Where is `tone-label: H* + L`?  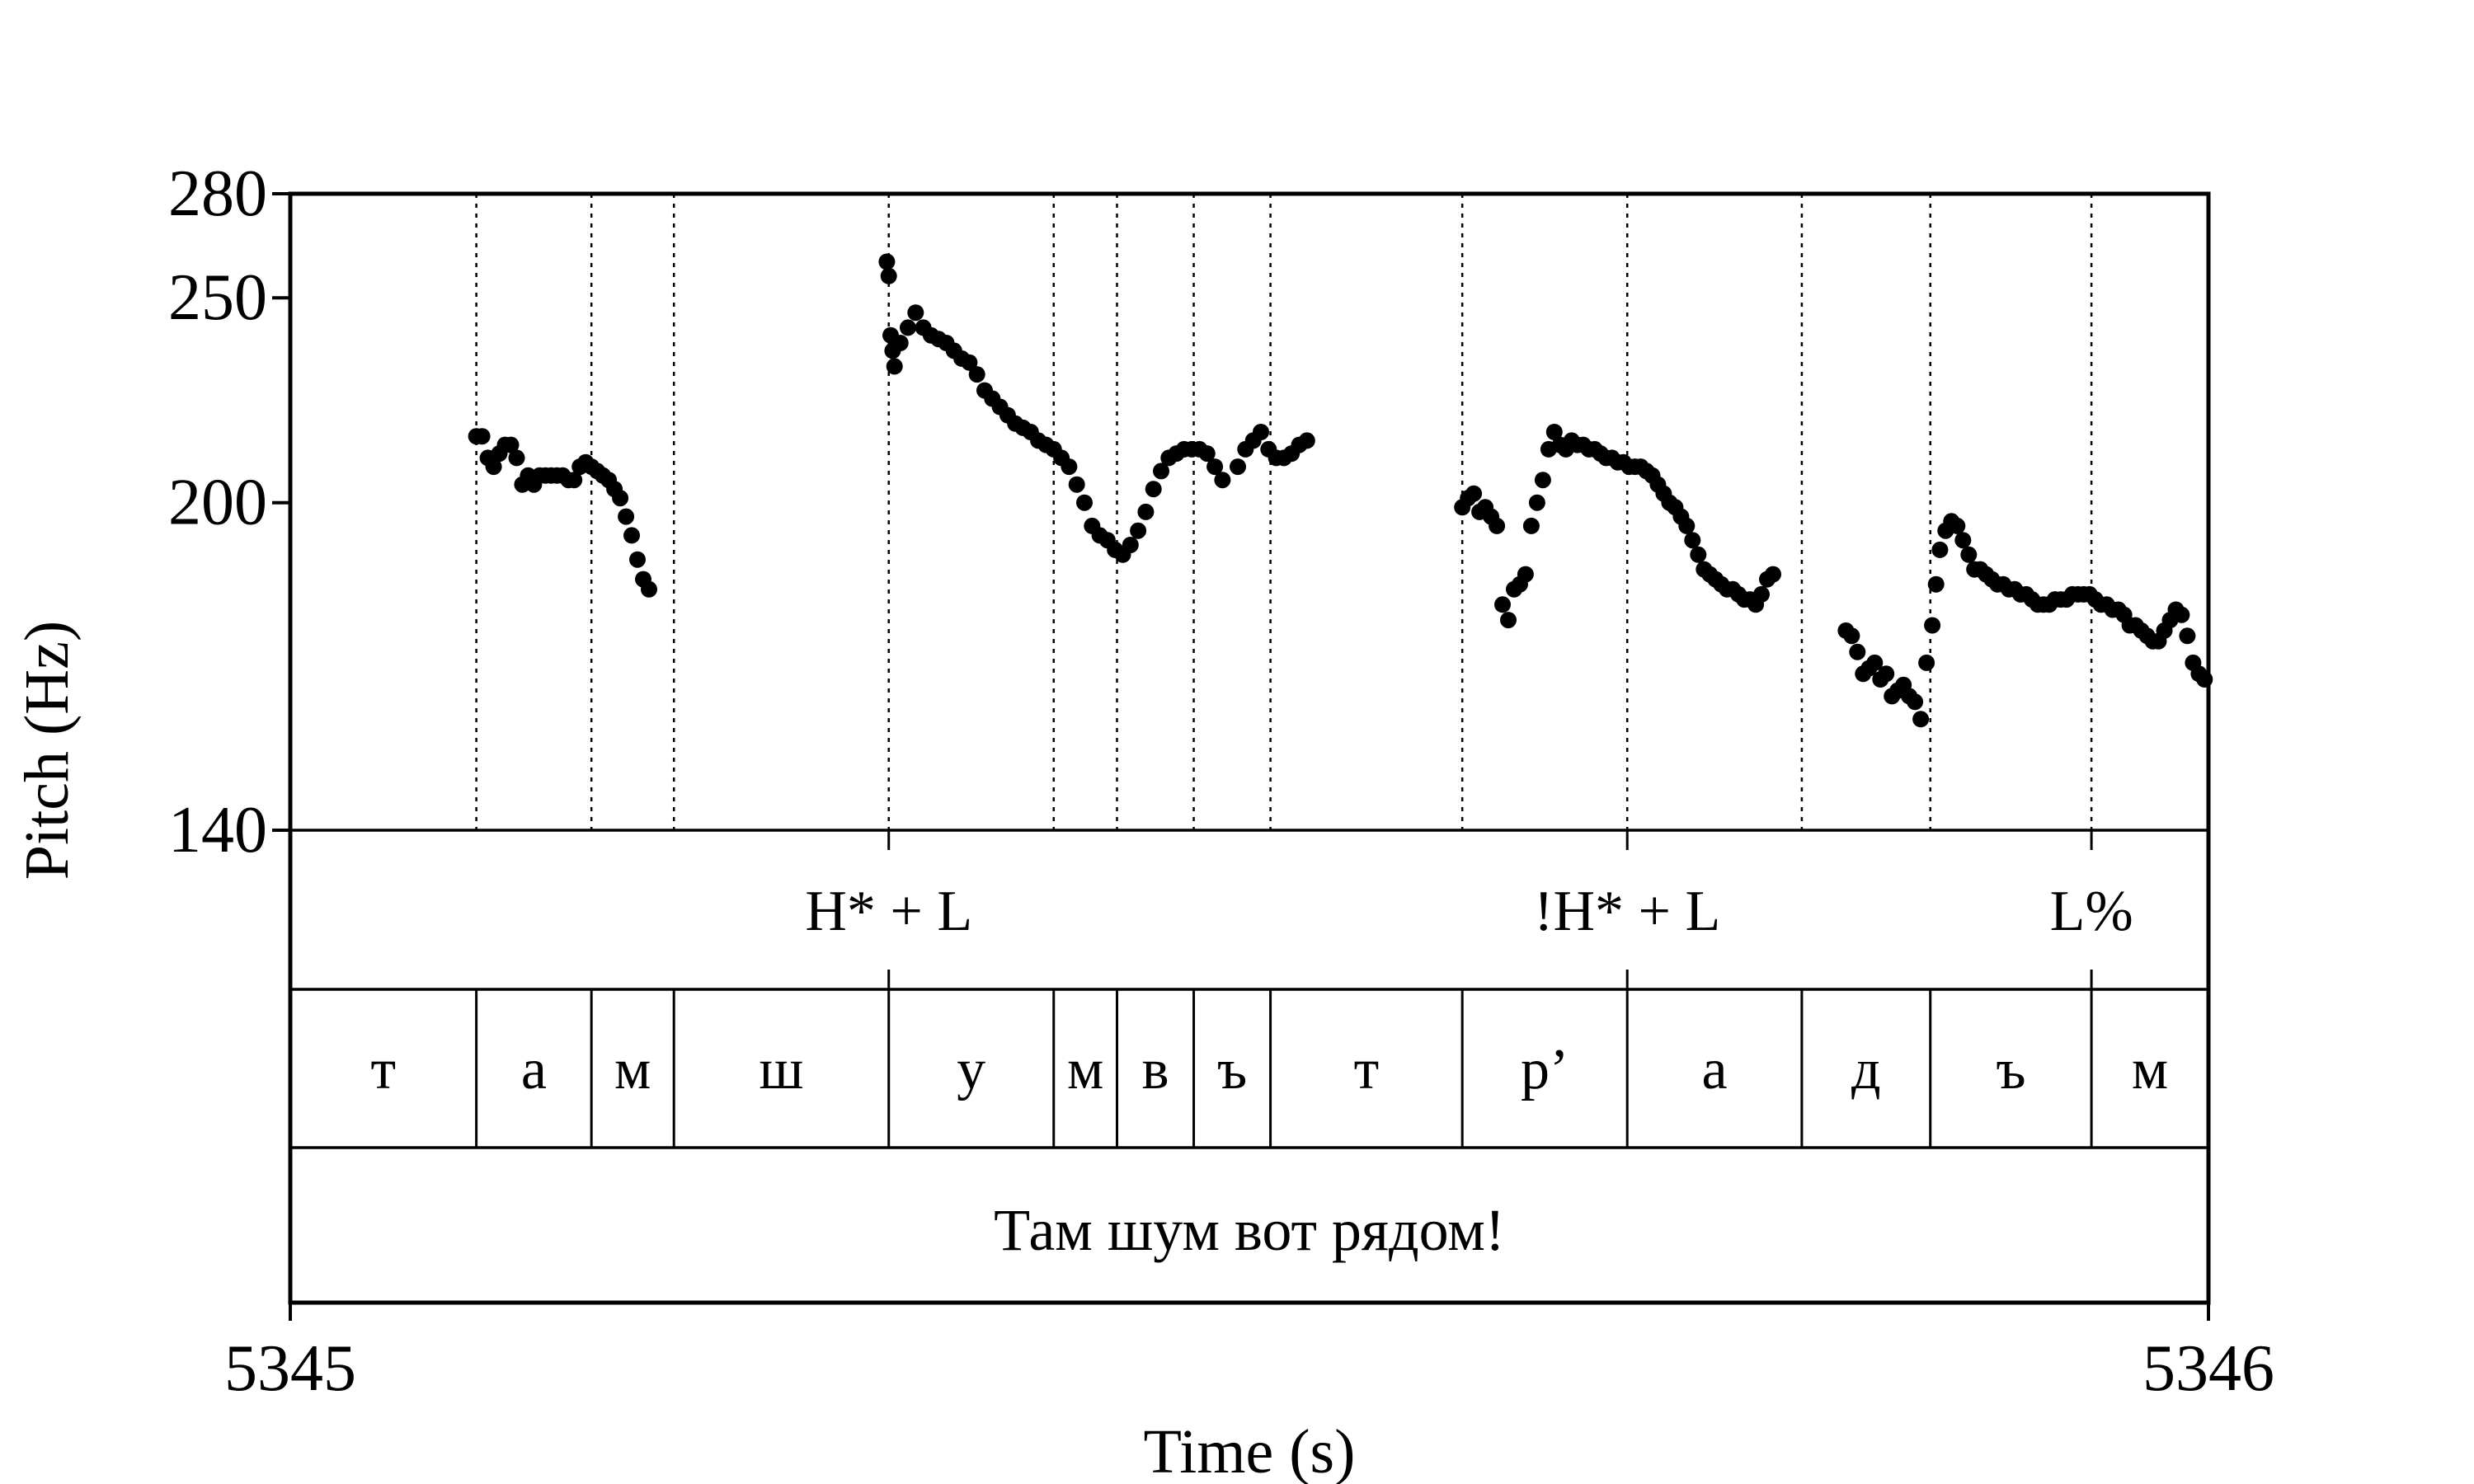 tone-label: H* + L is located at coordinates (888, 911).